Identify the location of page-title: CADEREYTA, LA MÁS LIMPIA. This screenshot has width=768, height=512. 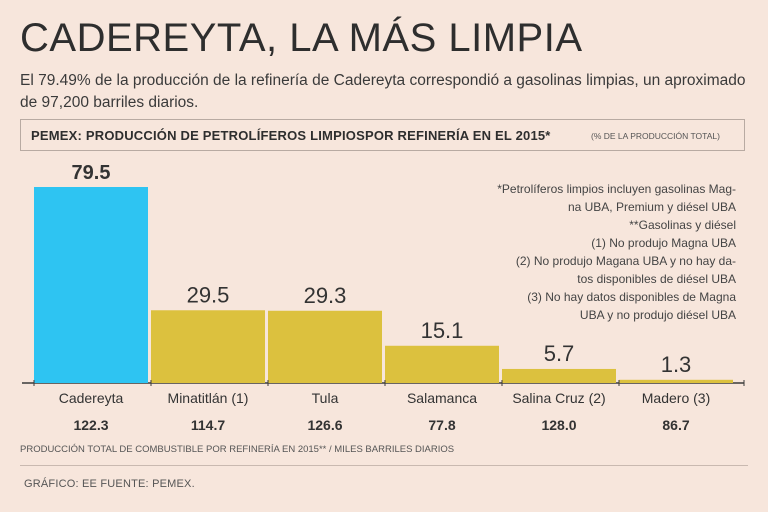
(301, 38).